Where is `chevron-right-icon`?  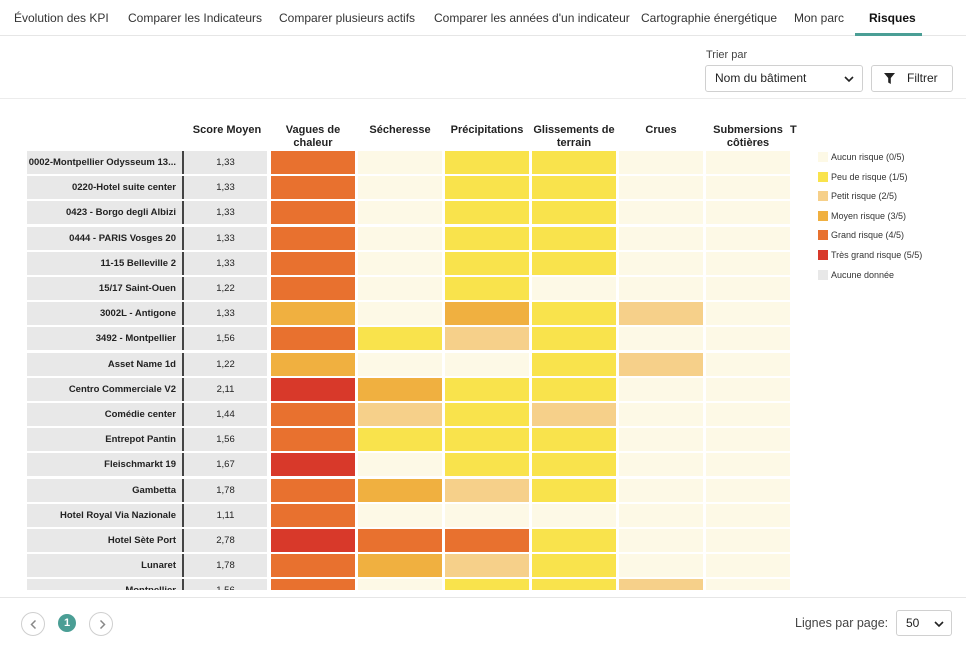
chevron-right-icon is located at coordinates (102, 624).